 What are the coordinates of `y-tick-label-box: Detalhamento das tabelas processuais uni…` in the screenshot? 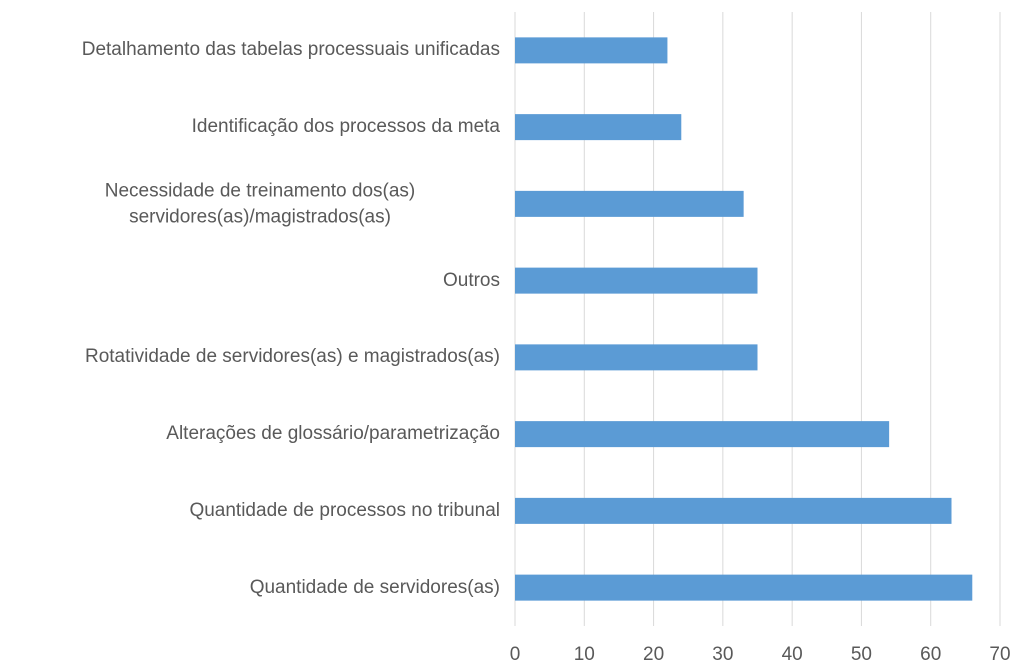 It's located at (250, 51).